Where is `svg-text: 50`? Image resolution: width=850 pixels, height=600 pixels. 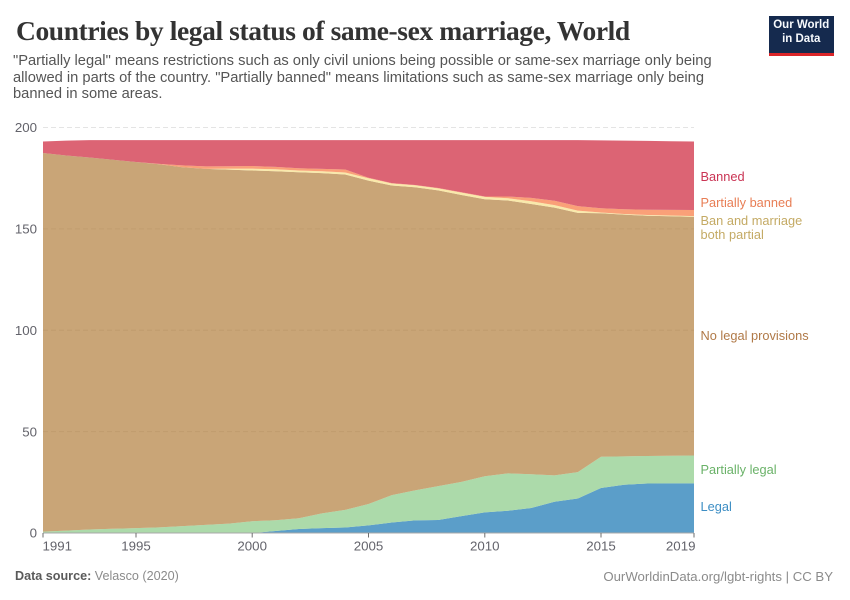
svg-text: 50 is located at coordinates (29, 431).